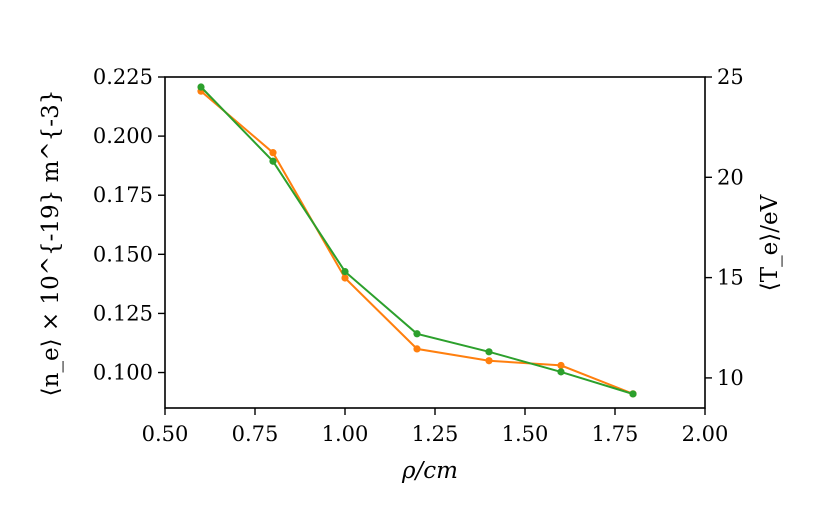  Describe the element at coordinates (705, 434) in the screenshot. I see `x-tick-label: 2.00` at that location.